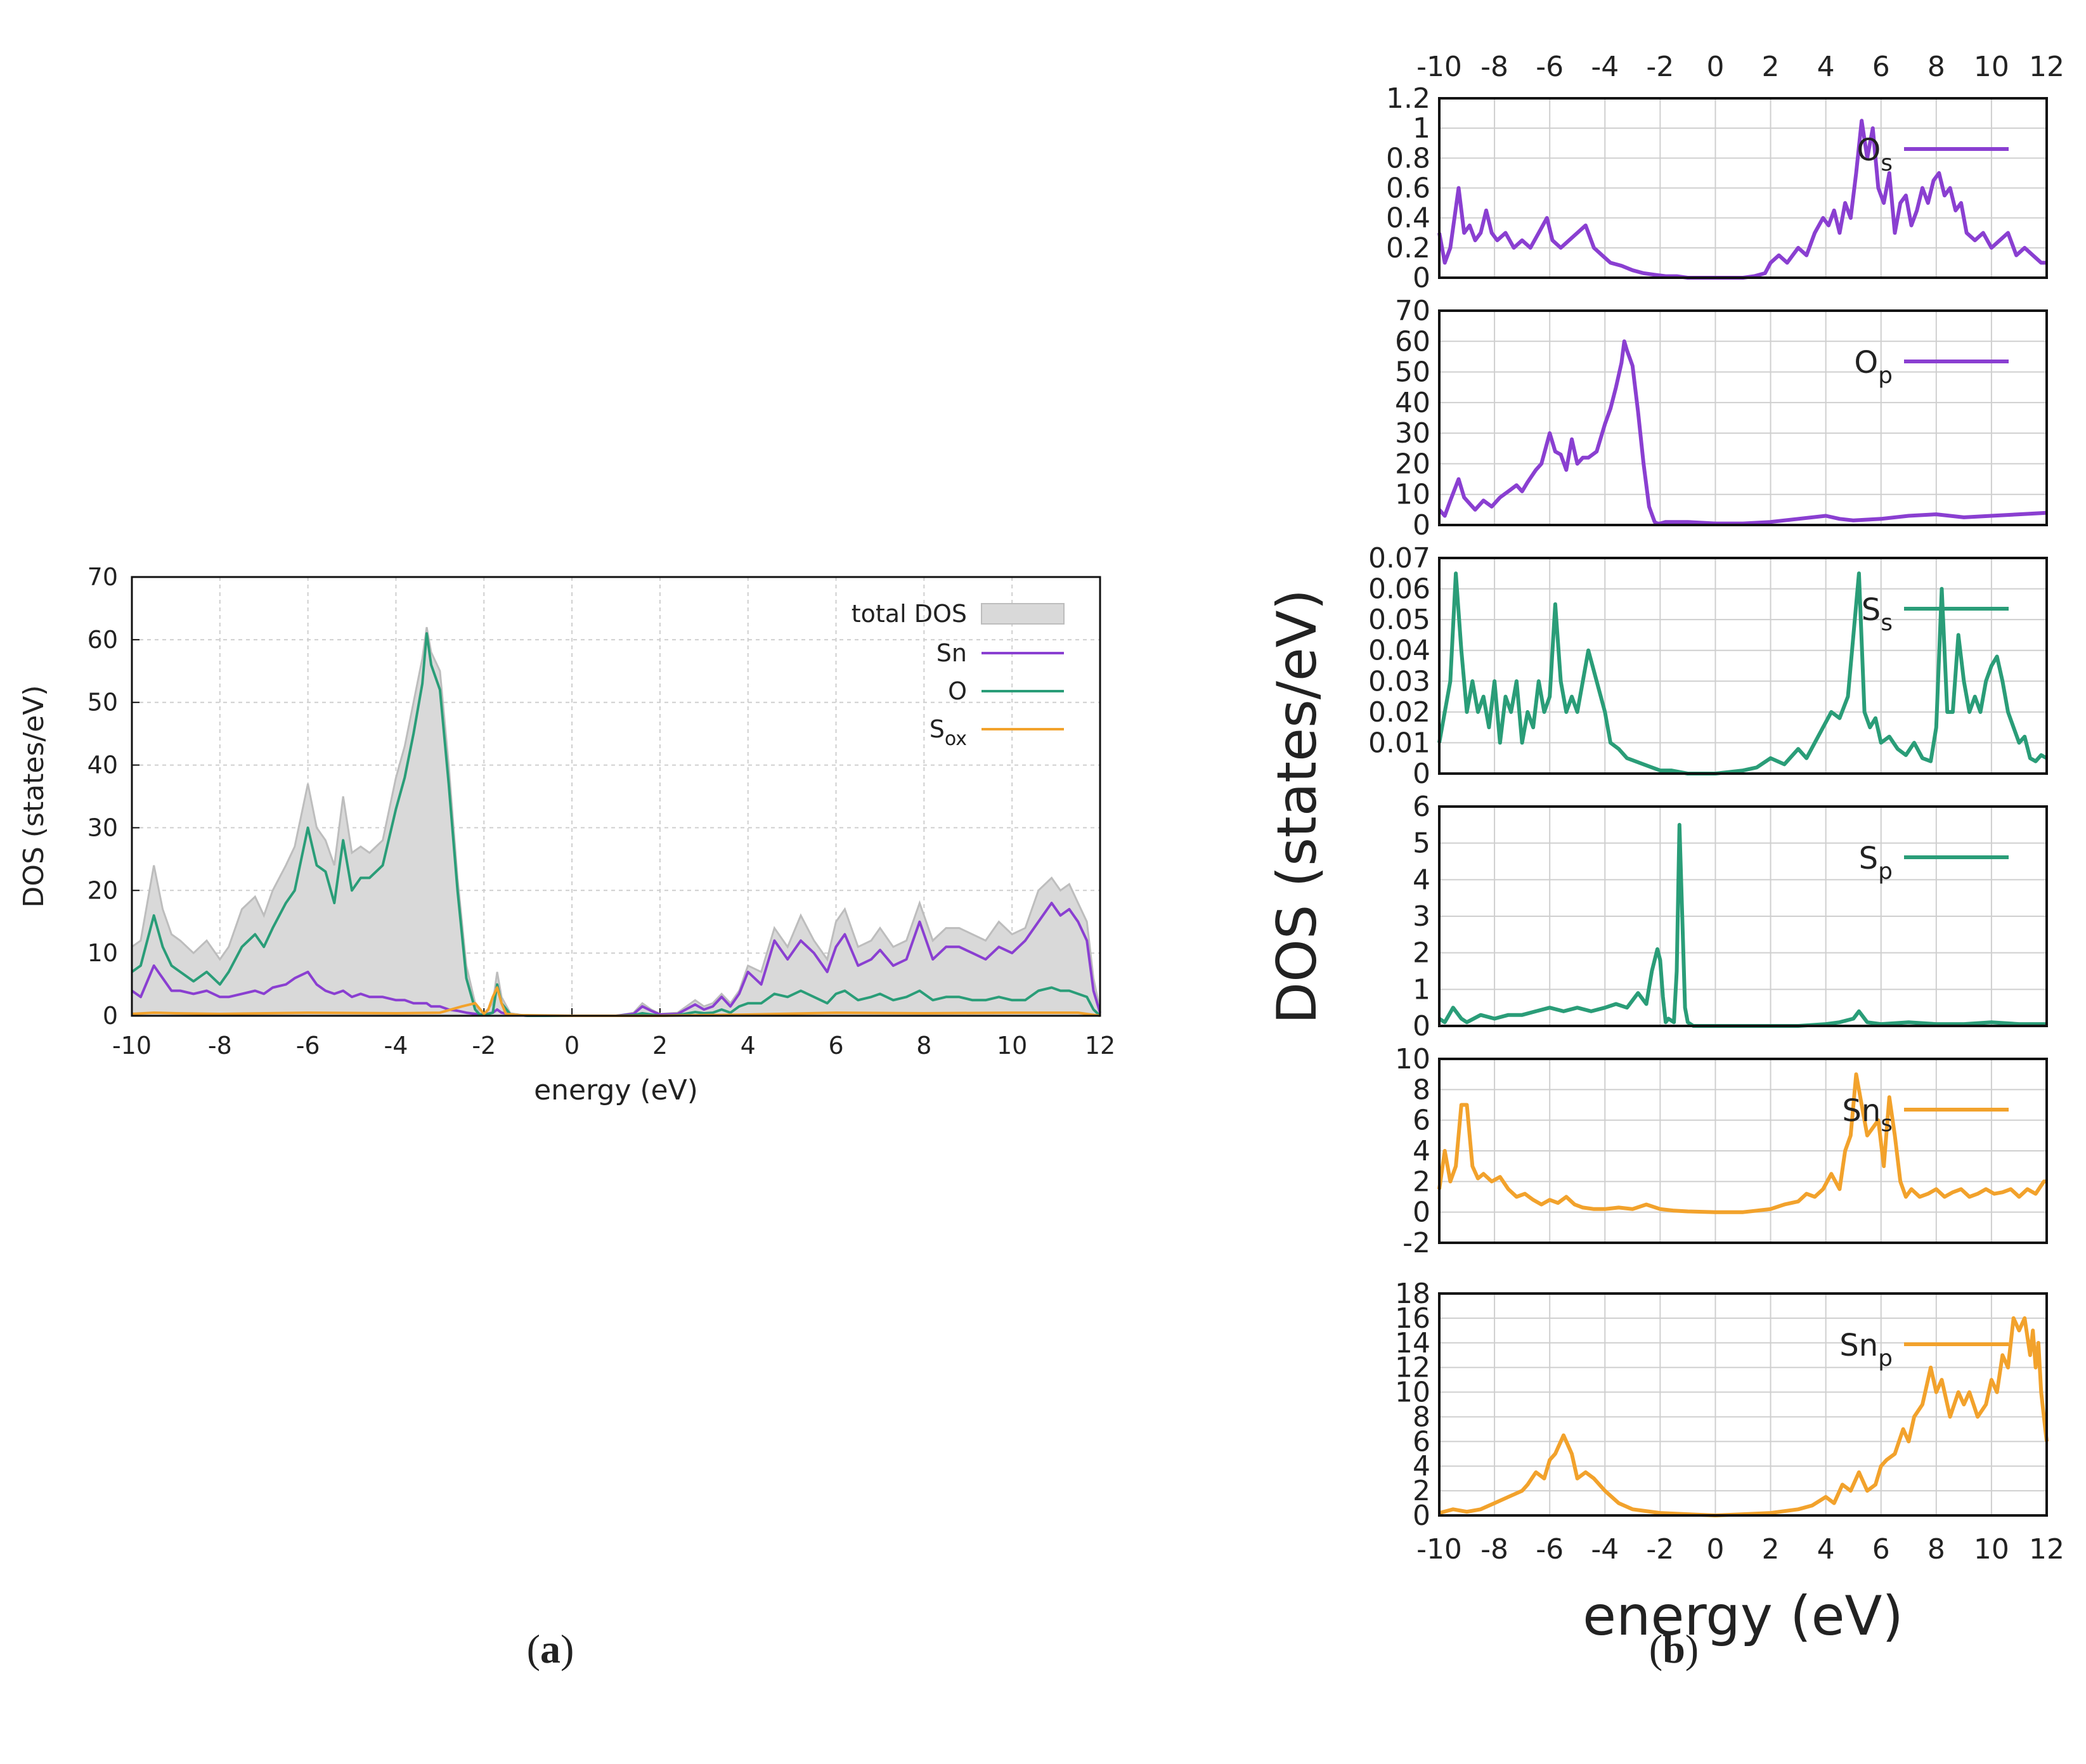  What do you see at coordinates (396, 1046) in the screenshot?
I see `x-tick-label: -4` at bounding box center [396, 1046].